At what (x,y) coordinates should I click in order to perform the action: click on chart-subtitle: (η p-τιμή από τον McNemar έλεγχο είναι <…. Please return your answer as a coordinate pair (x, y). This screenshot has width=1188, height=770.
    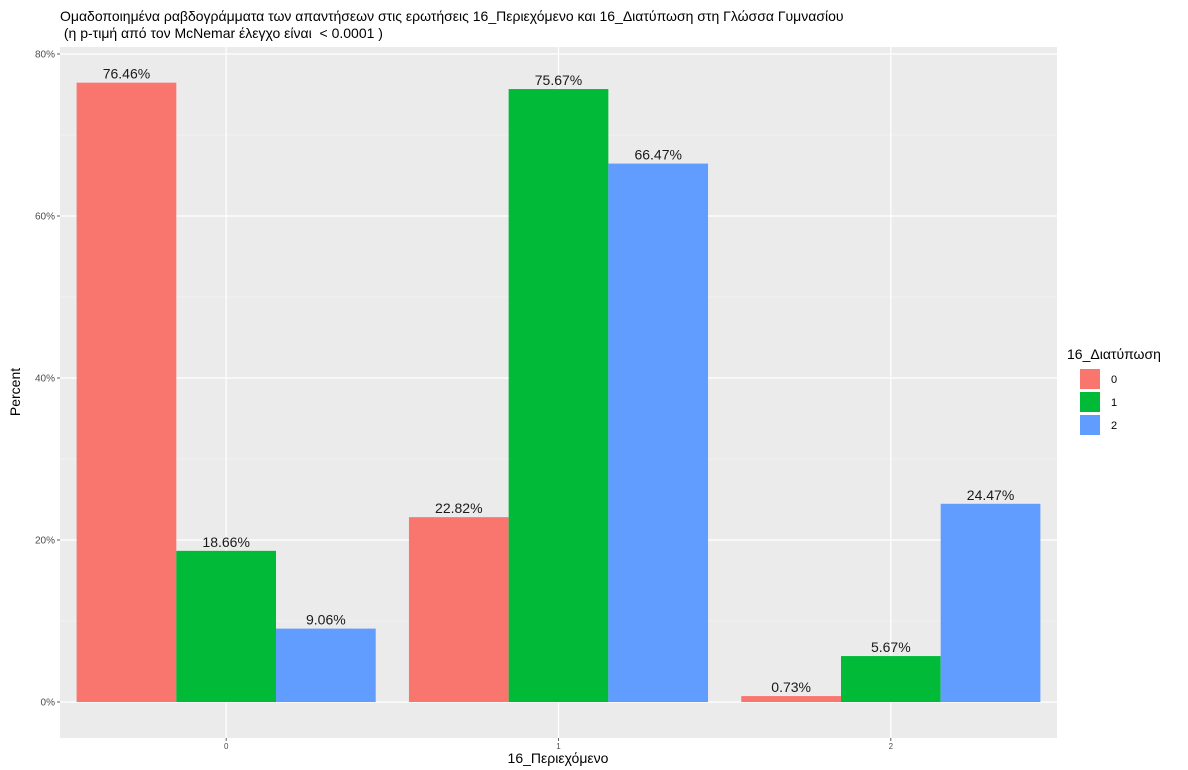
    Looking at the image, I should click on (221, 33).